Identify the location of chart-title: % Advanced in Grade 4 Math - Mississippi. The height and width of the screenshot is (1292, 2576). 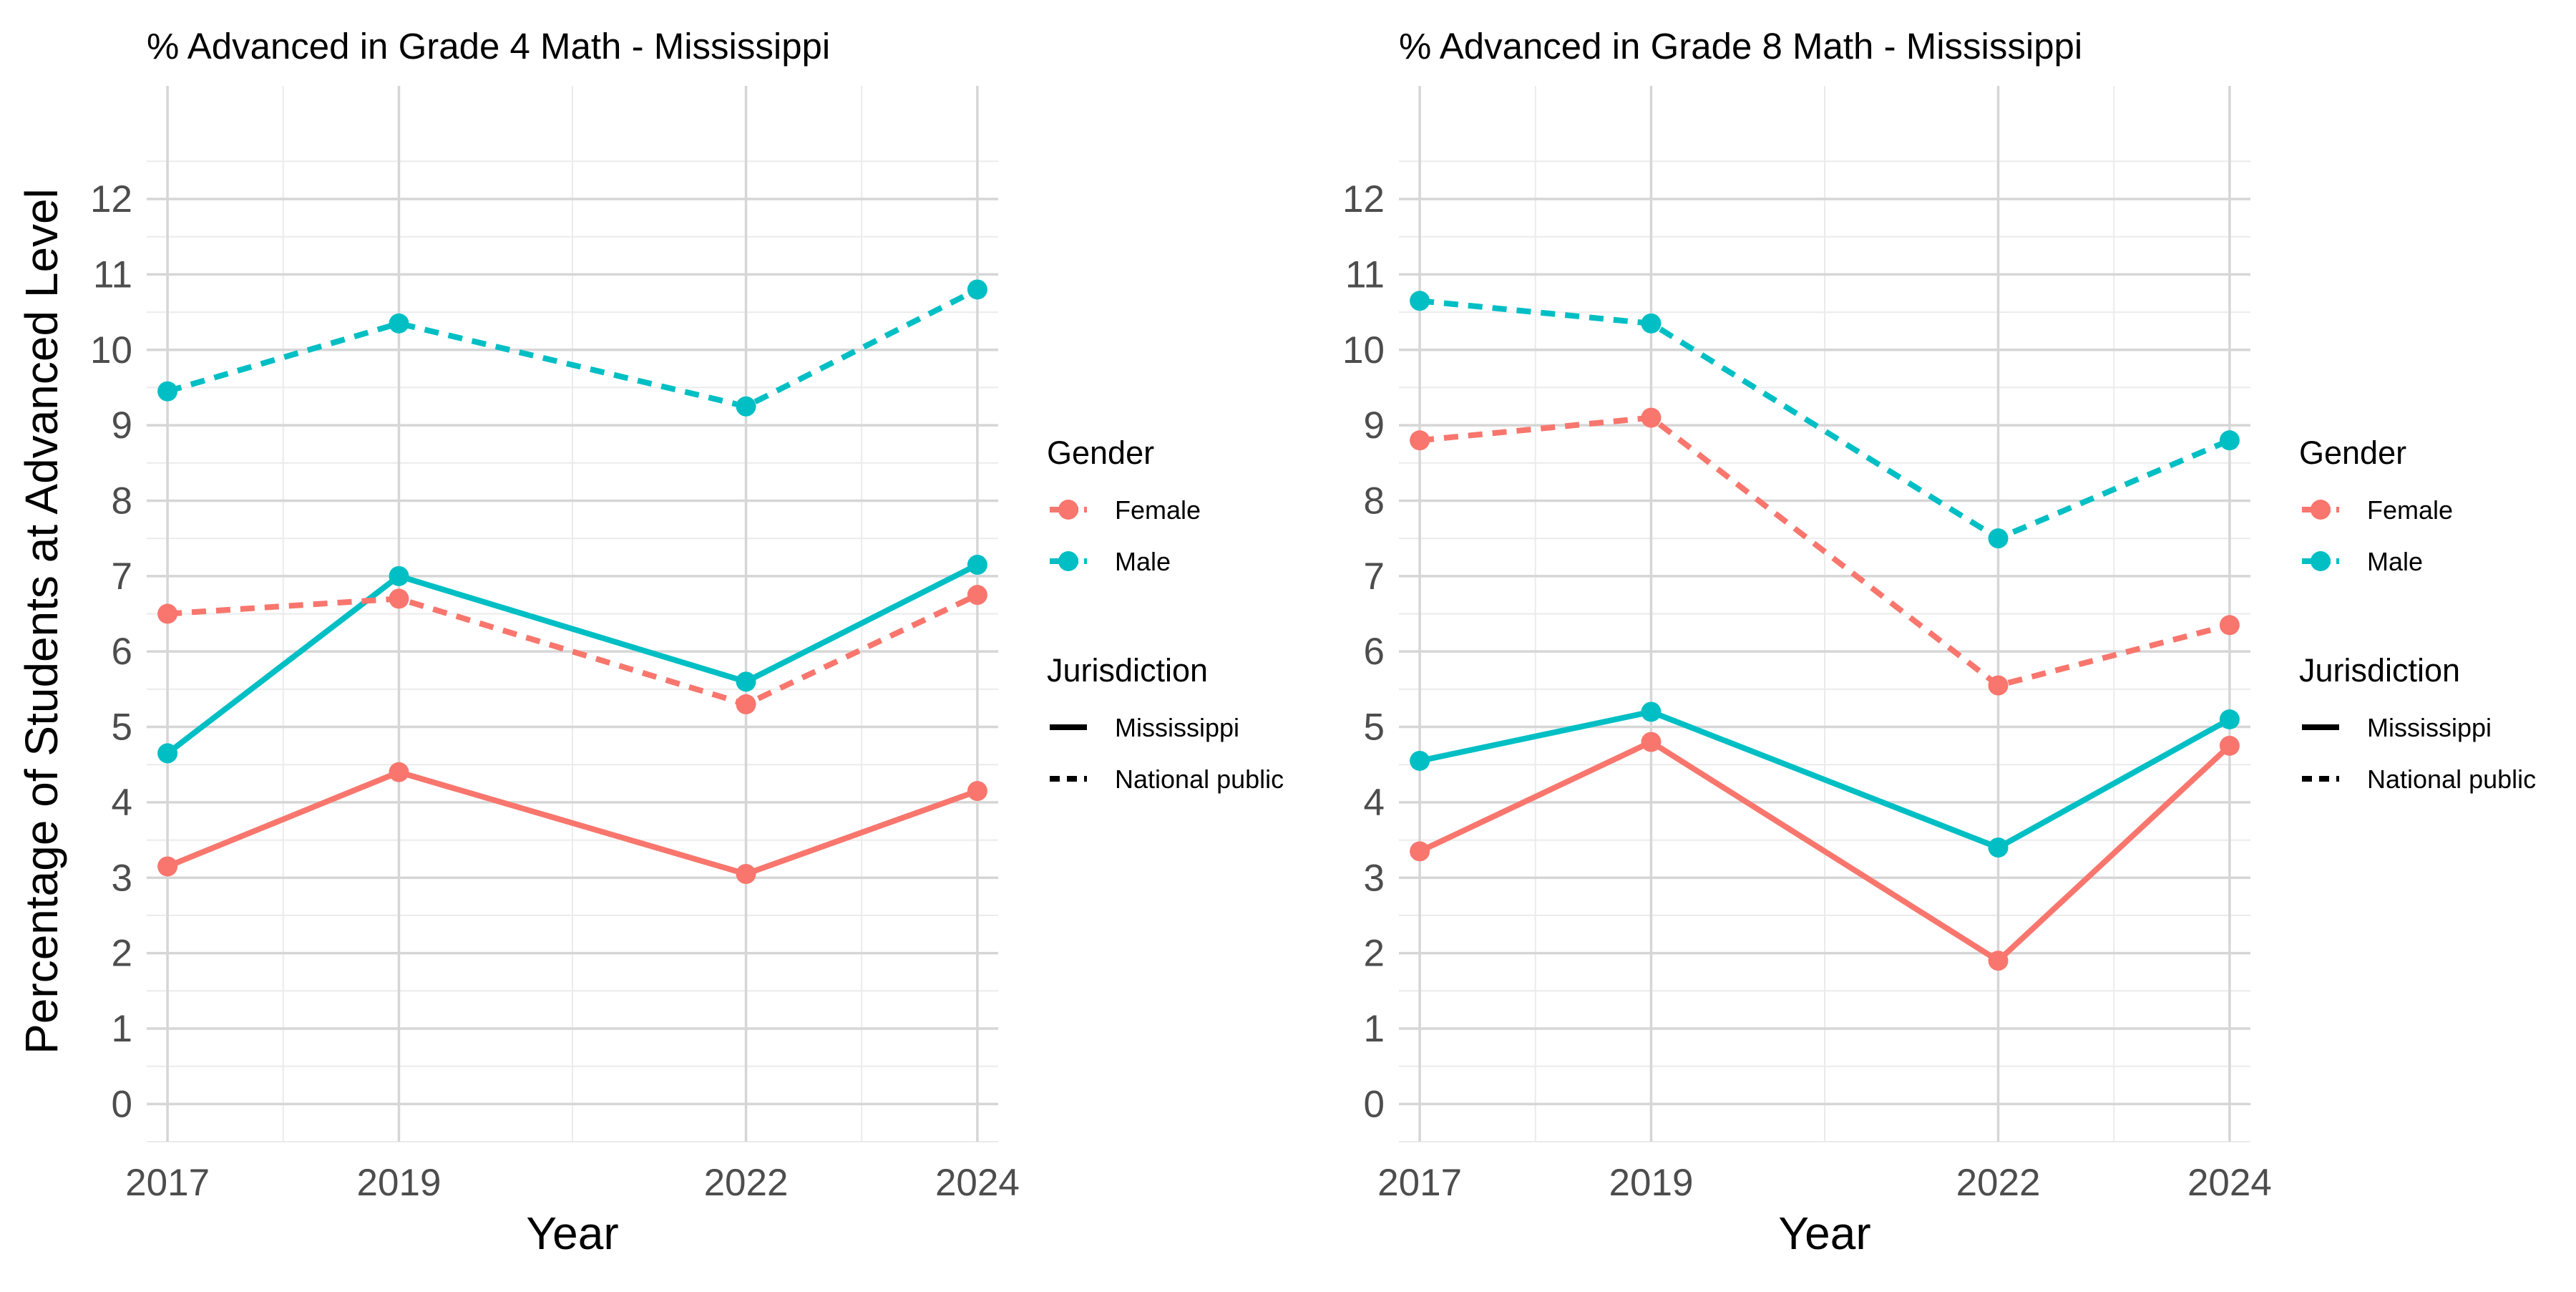
(488, 46).